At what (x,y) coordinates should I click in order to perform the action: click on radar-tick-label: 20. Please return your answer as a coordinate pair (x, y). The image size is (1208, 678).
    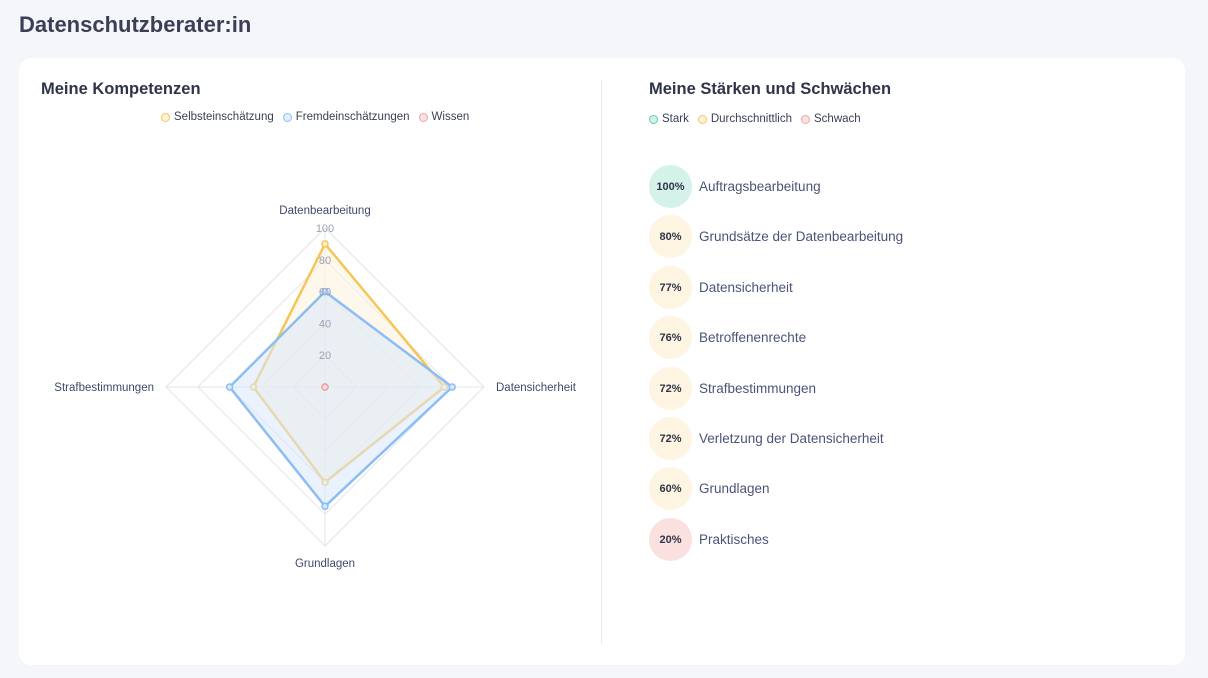
    Looking at the image, I should click on (325, 356).